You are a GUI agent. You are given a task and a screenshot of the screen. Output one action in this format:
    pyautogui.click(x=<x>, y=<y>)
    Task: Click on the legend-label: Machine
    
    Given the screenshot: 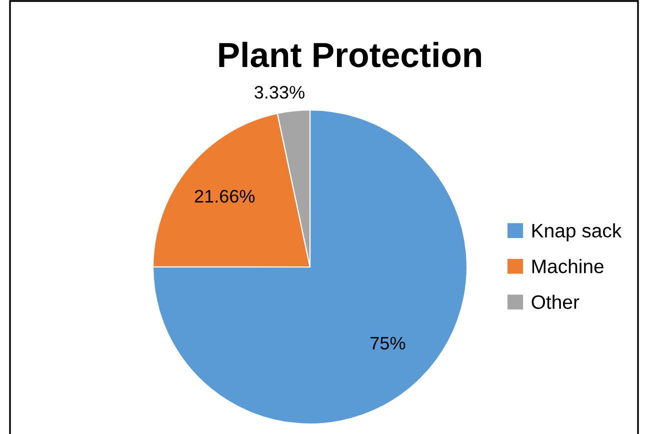 What is the action you would take?
    pyautogui.click(x=568, y=266)
    